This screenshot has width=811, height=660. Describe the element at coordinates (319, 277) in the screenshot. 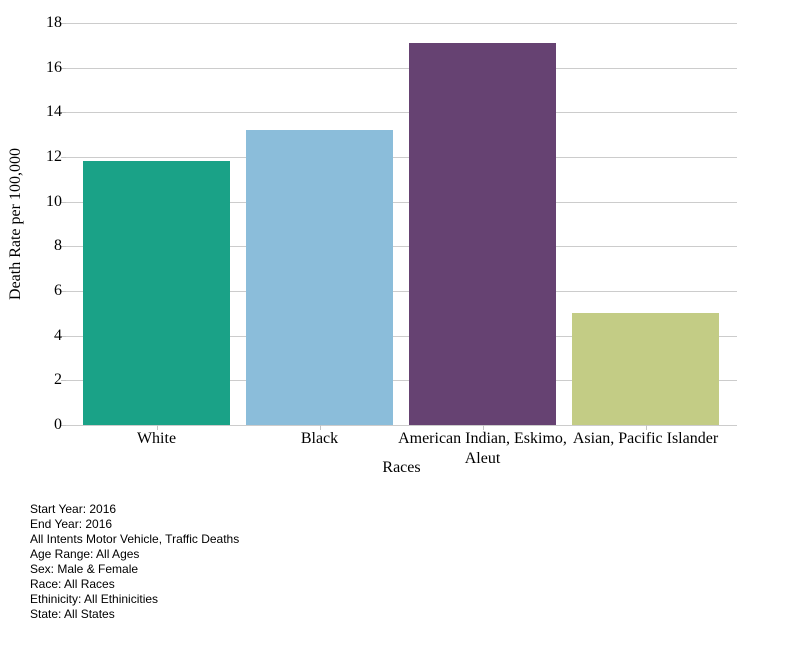

I see `bar-black` at that location.